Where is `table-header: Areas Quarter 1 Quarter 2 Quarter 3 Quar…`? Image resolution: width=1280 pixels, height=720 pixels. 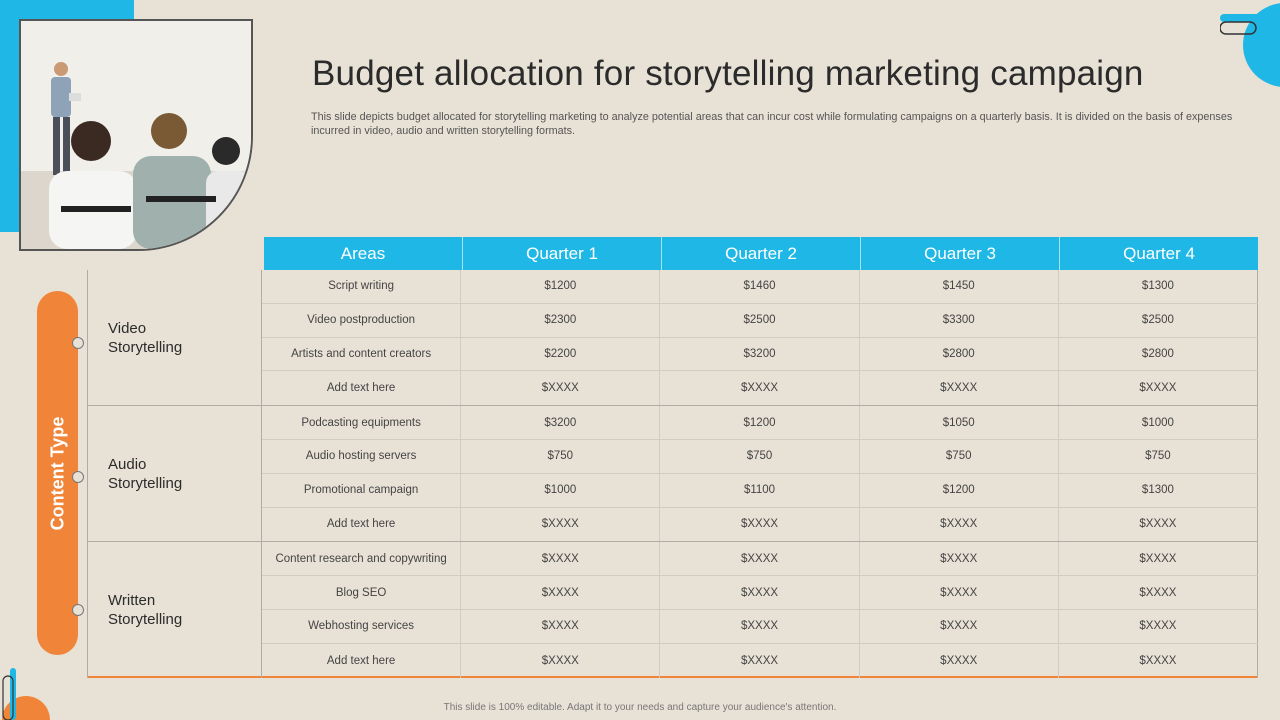
table-header: Areas Quarter 1 Quarter 2 Quarter 3 Quar… is located at coordinates (761, 253).